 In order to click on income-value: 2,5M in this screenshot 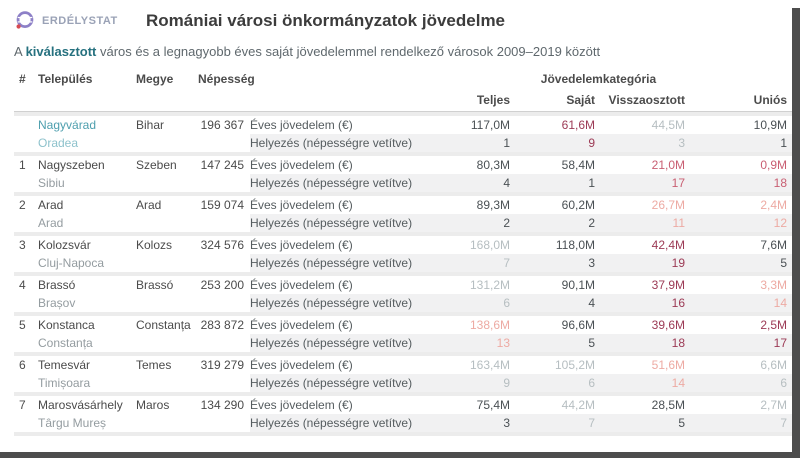, I will do `click(773, 325)`.